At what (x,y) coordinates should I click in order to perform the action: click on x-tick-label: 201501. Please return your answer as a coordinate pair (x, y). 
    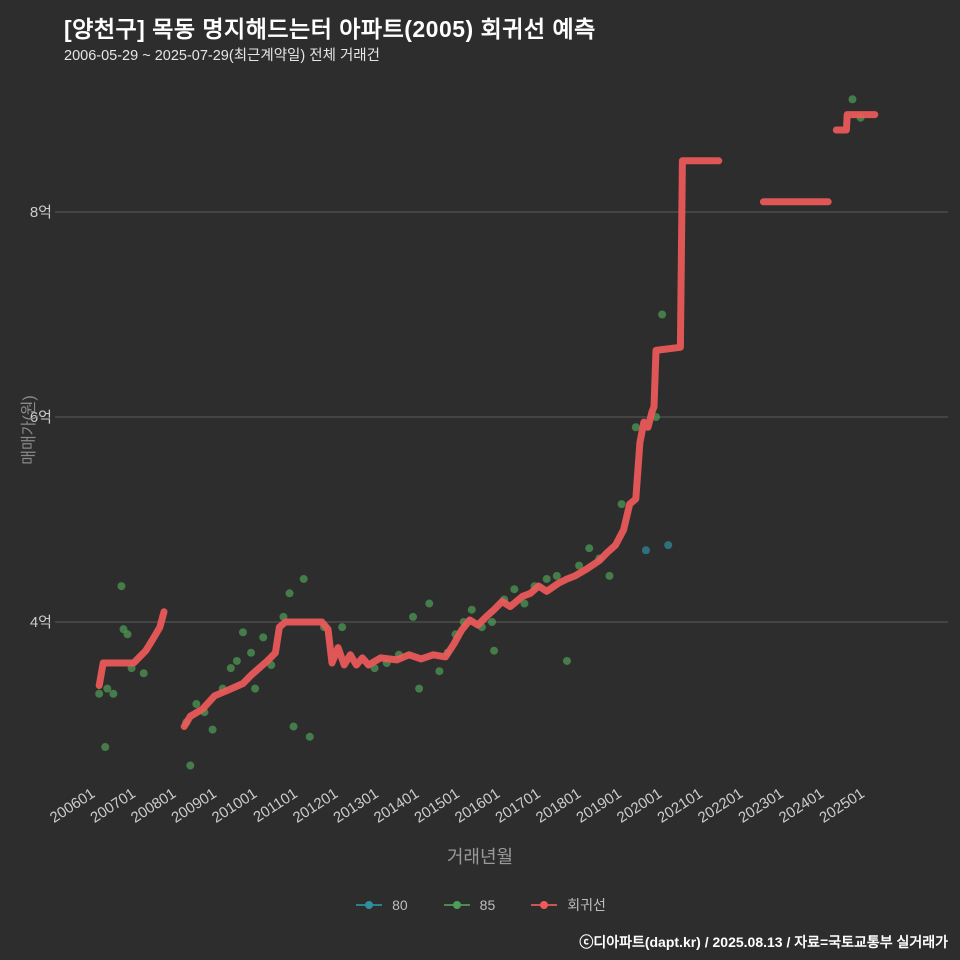
    Looking at the image, I should click on (436, 806).